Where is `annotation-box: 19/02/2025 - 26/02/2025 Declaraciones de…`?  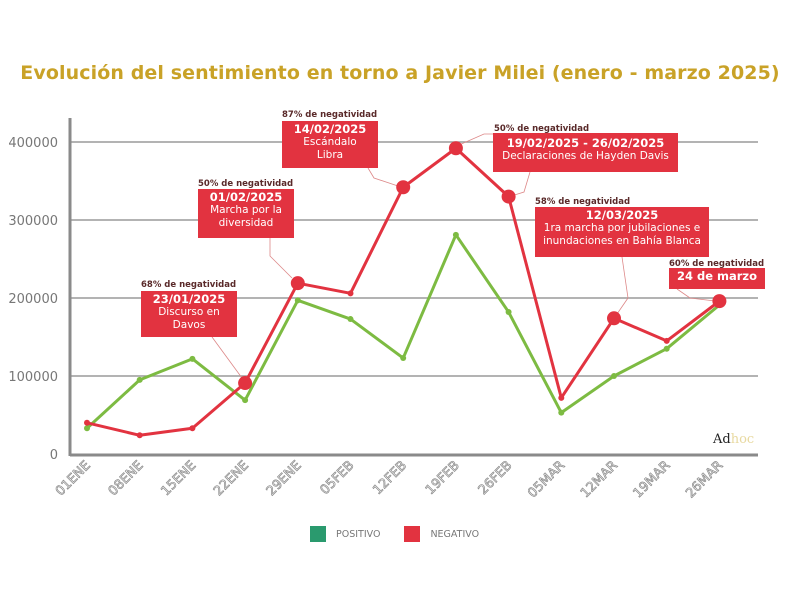 annotation-box: 19/02/2025 - 26/02/2025 Declaraciones de… is located at coordinates (585, 152).